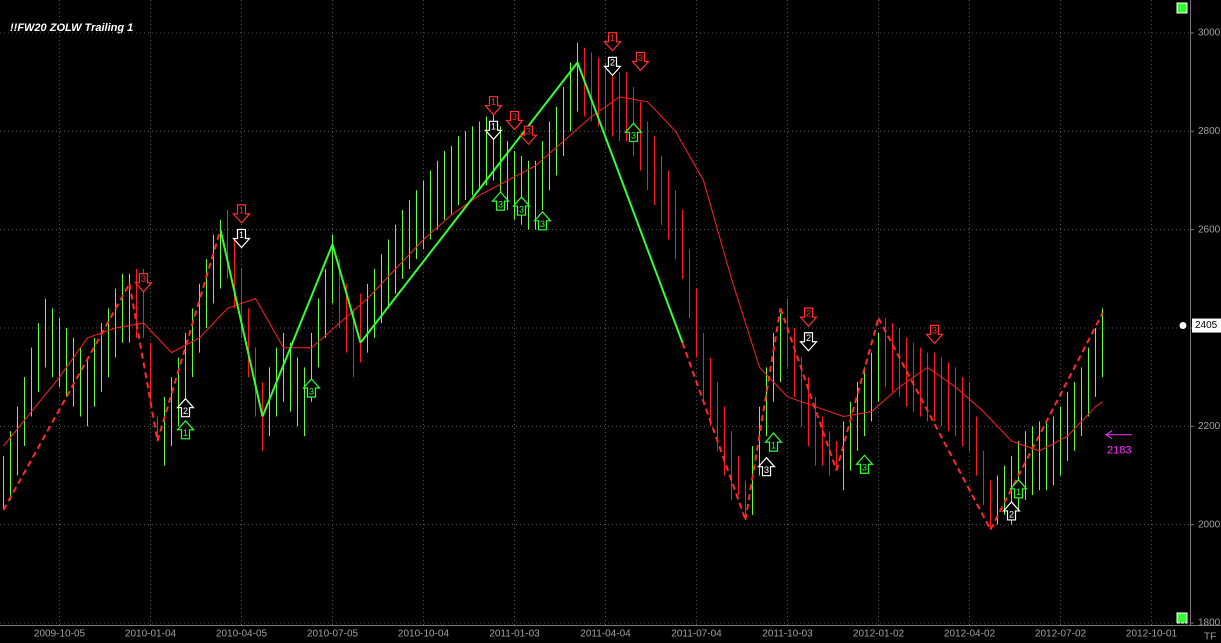 Image resolution: width=1221 pixels, height=643 pixels. I want to click on last-price-box, so click(1206, 325).